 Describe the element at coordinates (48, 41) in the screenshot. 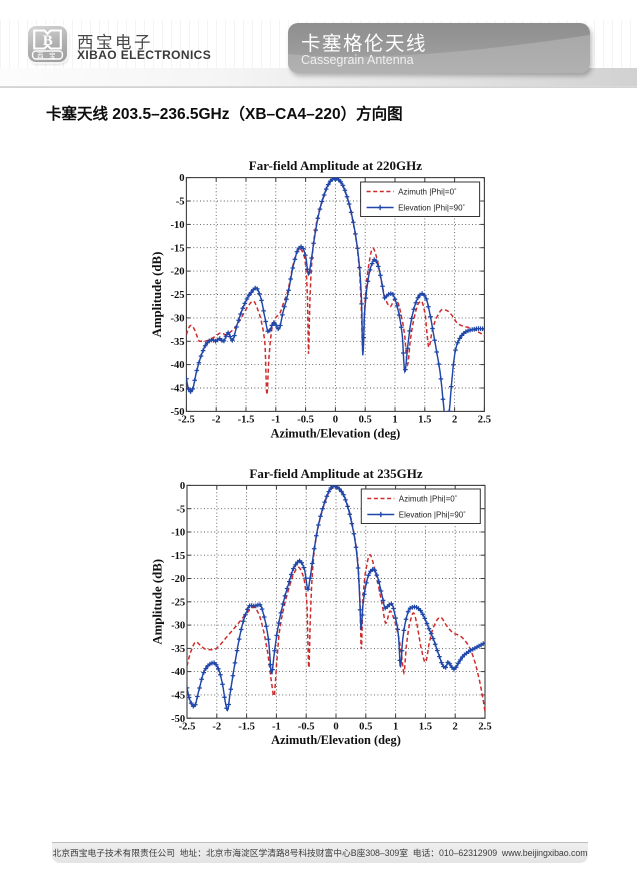

I see `svg-text: B` at that location.